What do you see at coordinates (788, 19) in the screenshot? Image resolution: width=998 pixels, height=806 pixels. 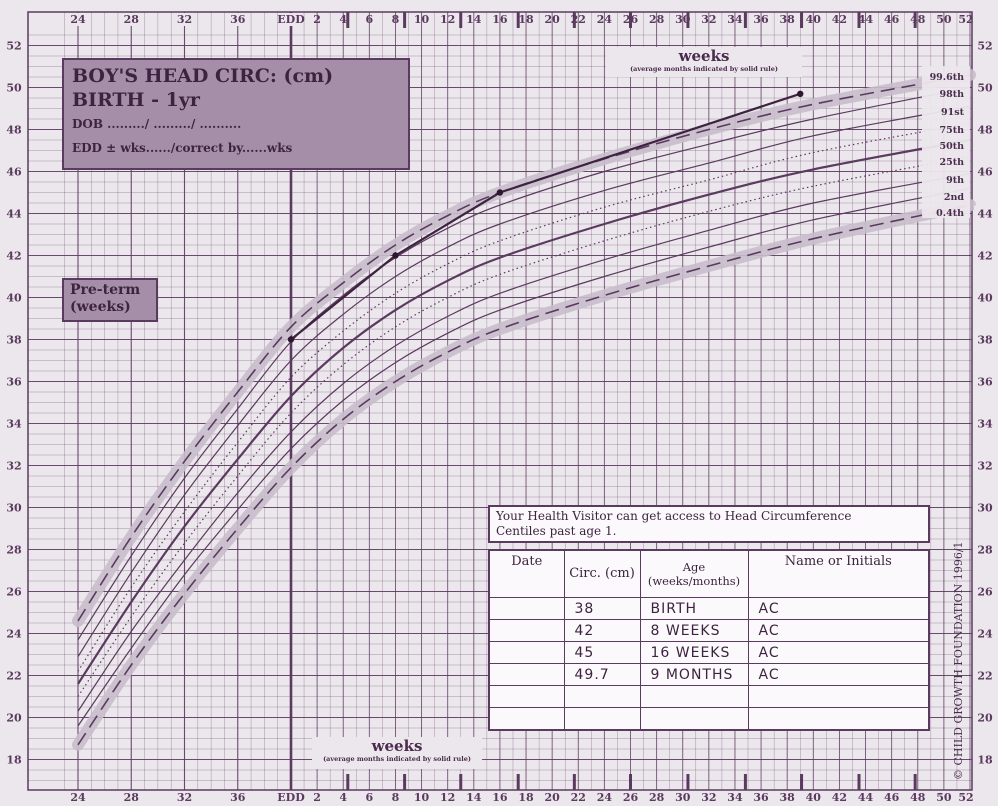 I see `x-tick-postterm: 38` at bounding box center [788, 19].